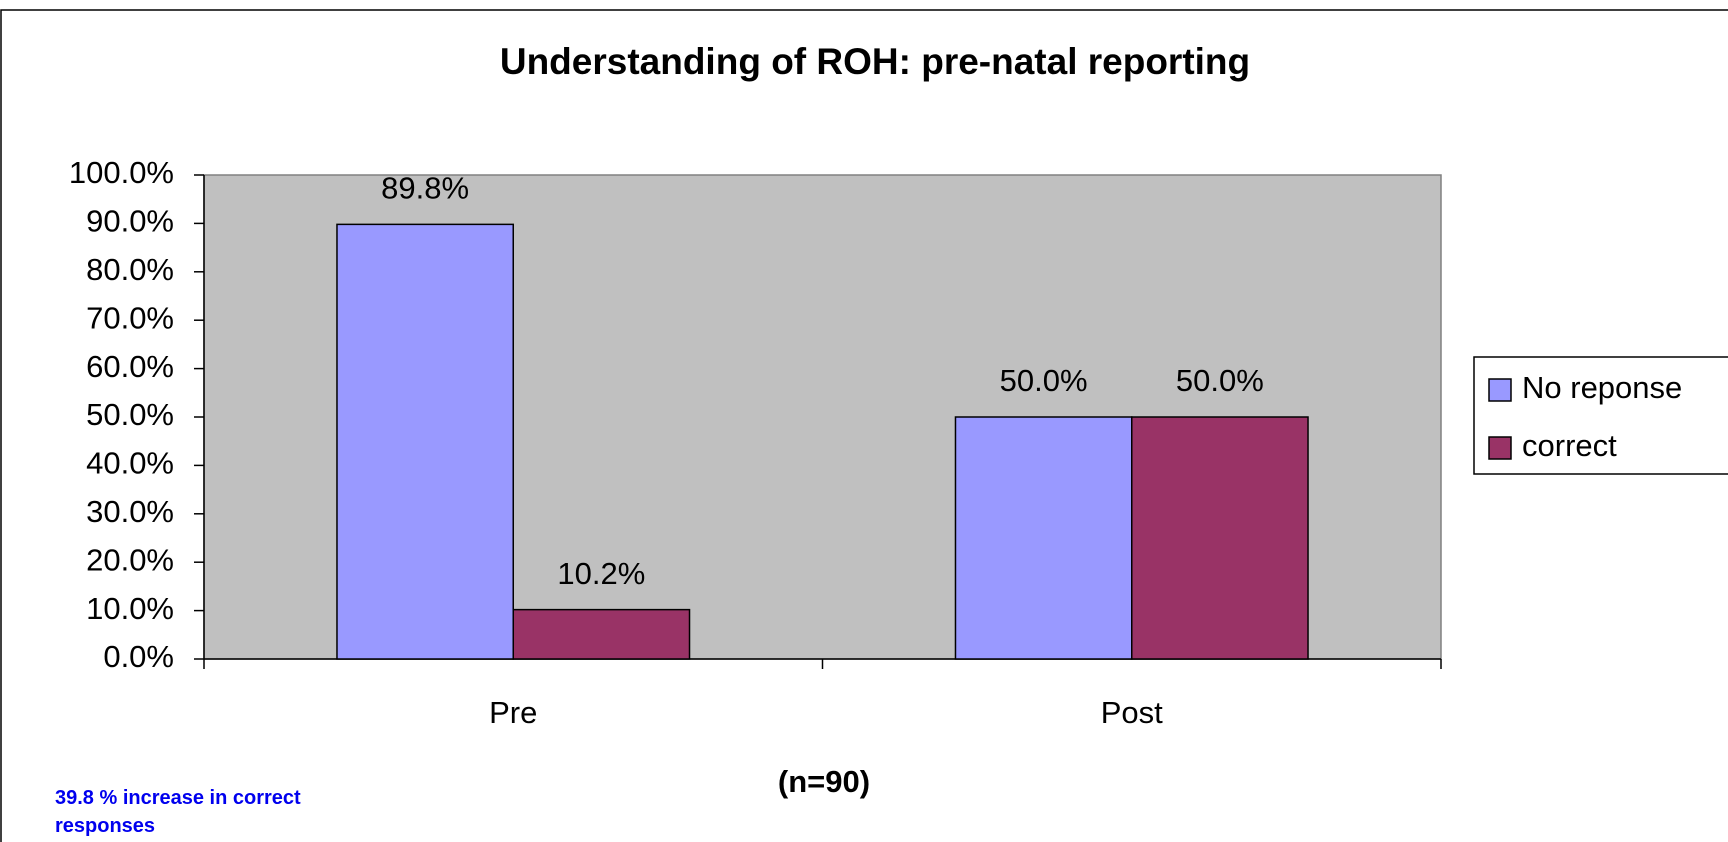  What do you see at coordinates (130, 608) in the screenshot?
I see `y-tick-label: 10.0%` at bounding box center [130, 608].